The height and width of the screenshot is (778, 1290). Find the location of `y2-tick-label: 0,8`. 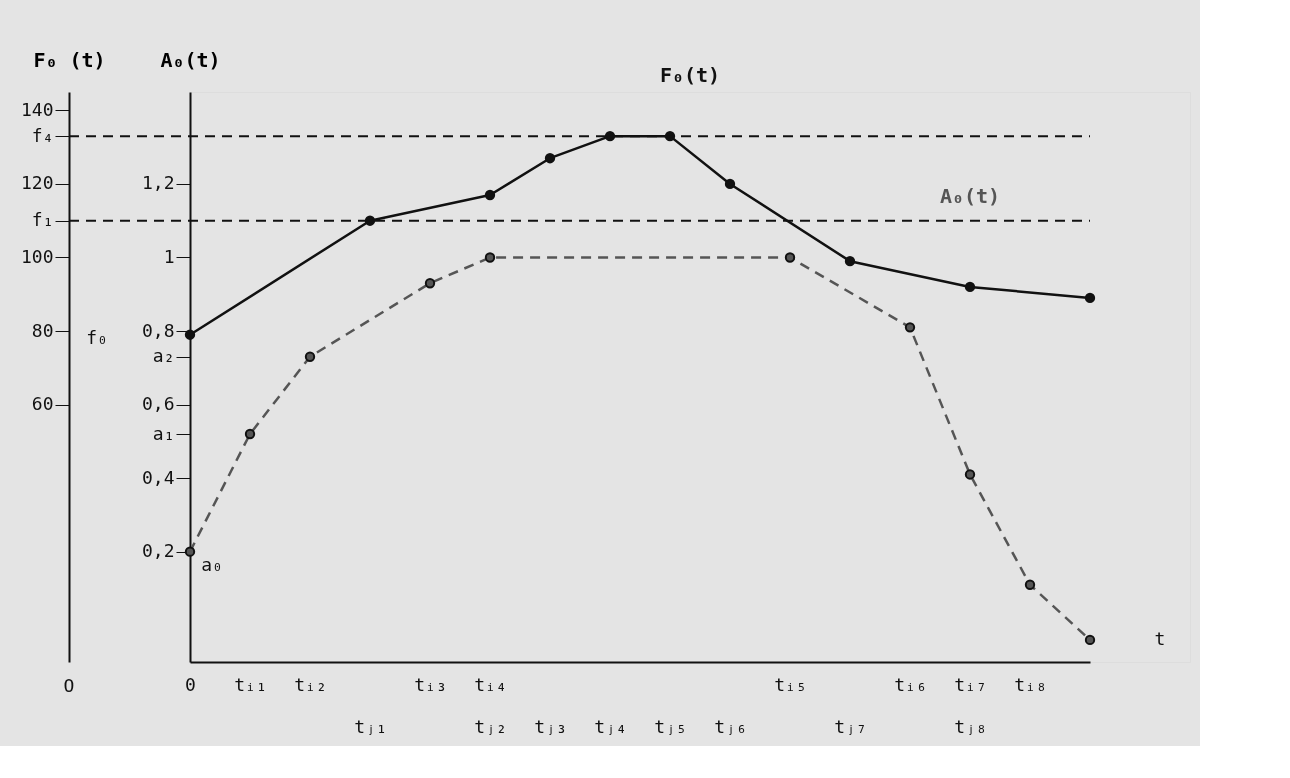

y2-tick-label: 0,8 is located at coordinates (158, 330).